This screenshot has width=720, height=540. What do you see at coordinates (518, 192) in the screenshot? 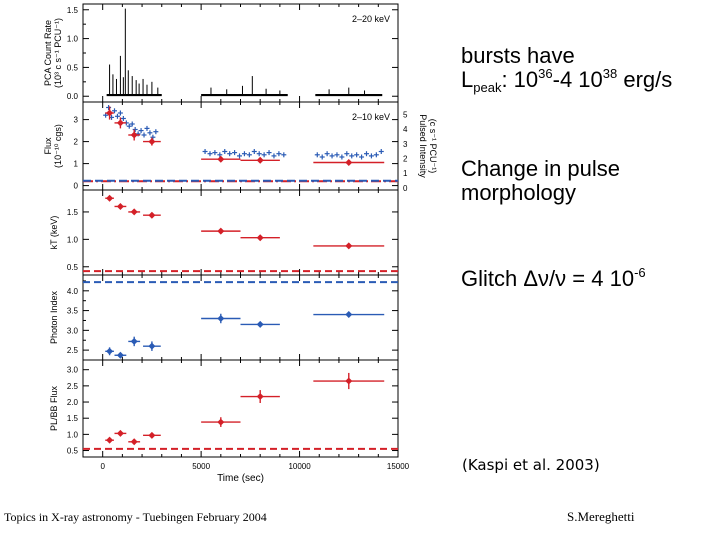
I see `pulse-line-2: morphology` at bounding box center [518, 192].